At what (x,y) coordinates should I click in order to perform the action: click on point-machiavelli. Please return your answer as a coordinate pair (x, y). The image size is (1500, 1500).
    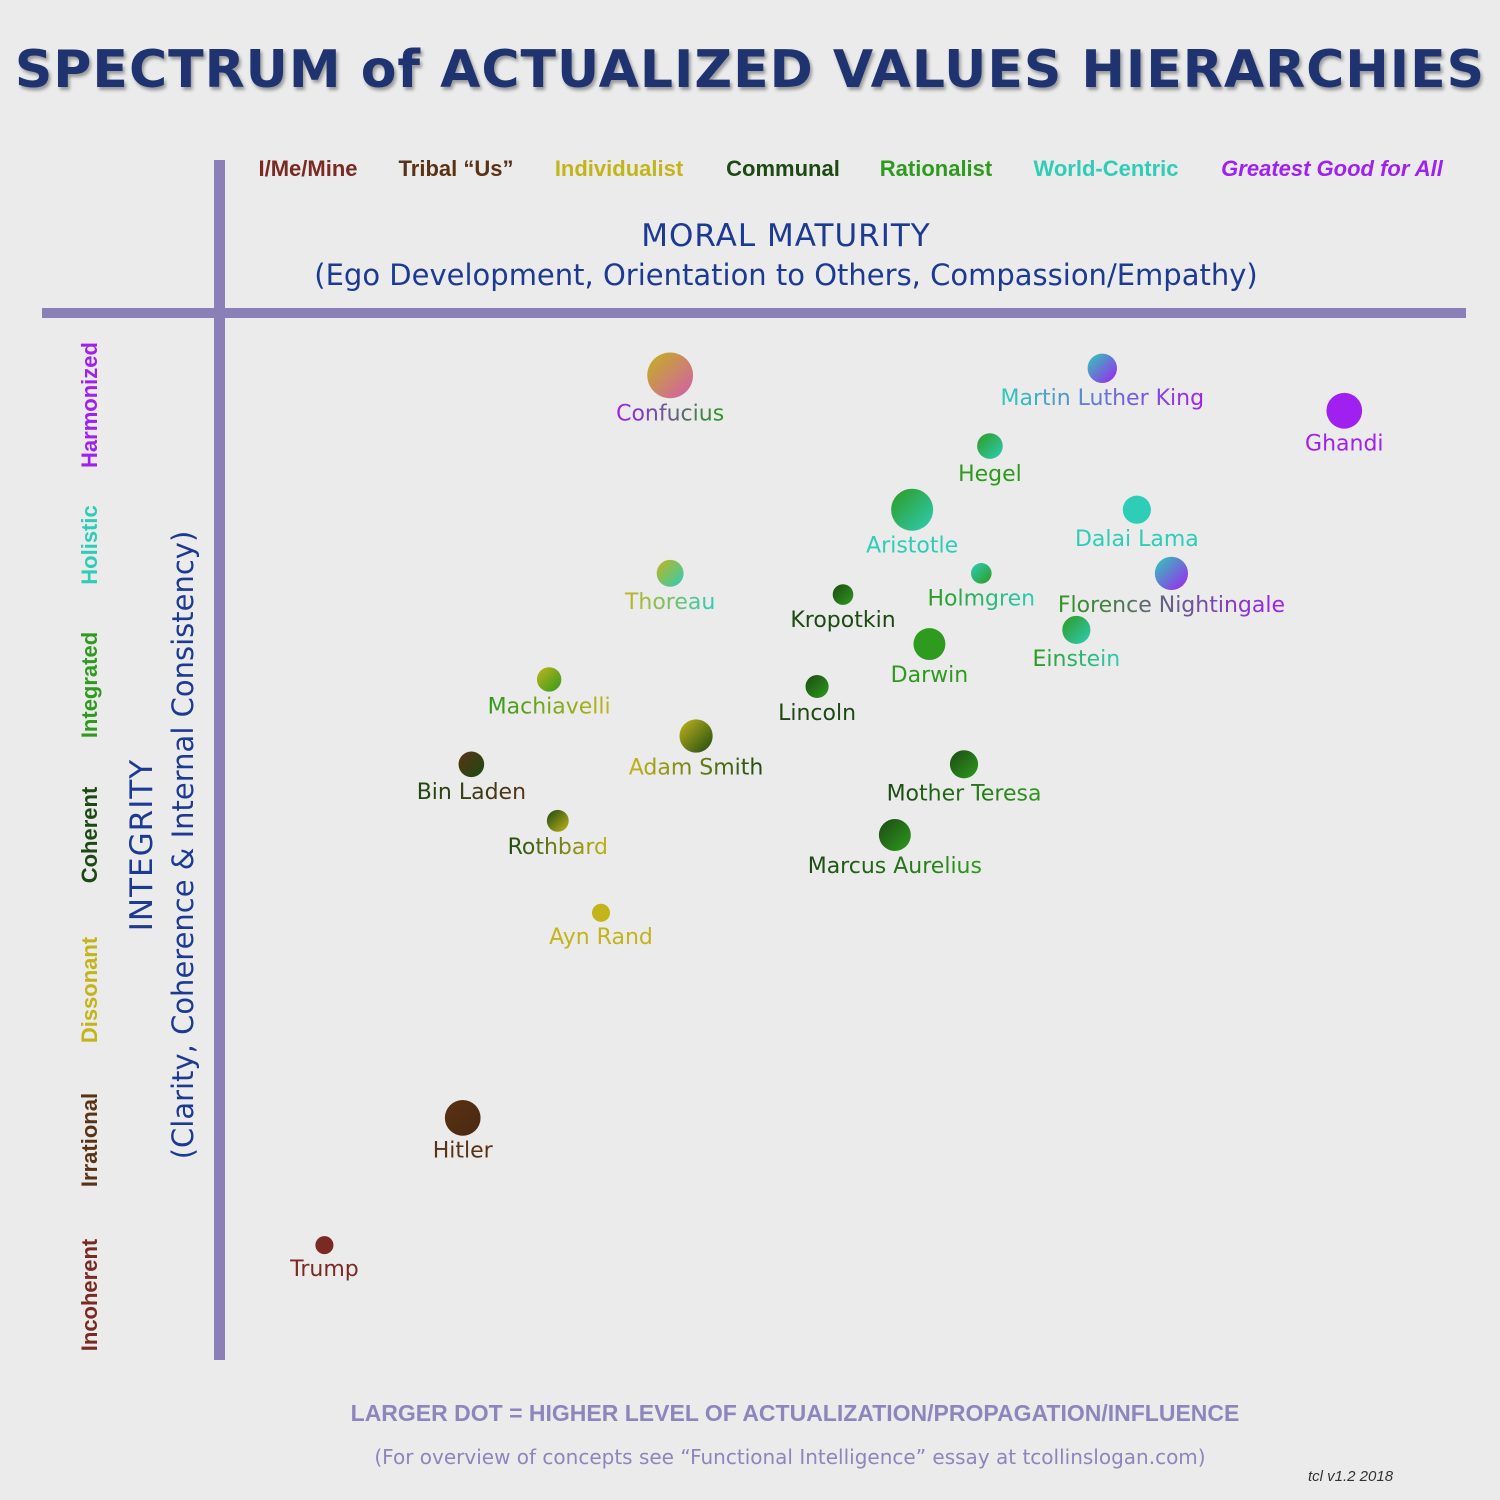
    Looking at the image, I should click on (549, 679).